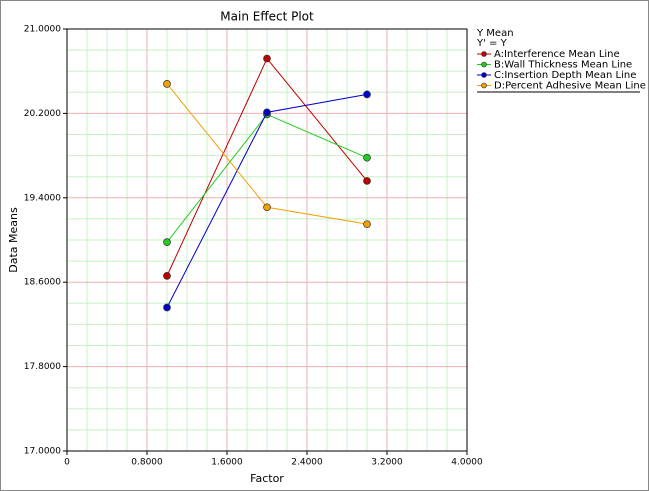  Describe the element at coordinates (565, 75) in the screenshot. I see `legend-label: C:Insertion Depth Mean Line` at that location.